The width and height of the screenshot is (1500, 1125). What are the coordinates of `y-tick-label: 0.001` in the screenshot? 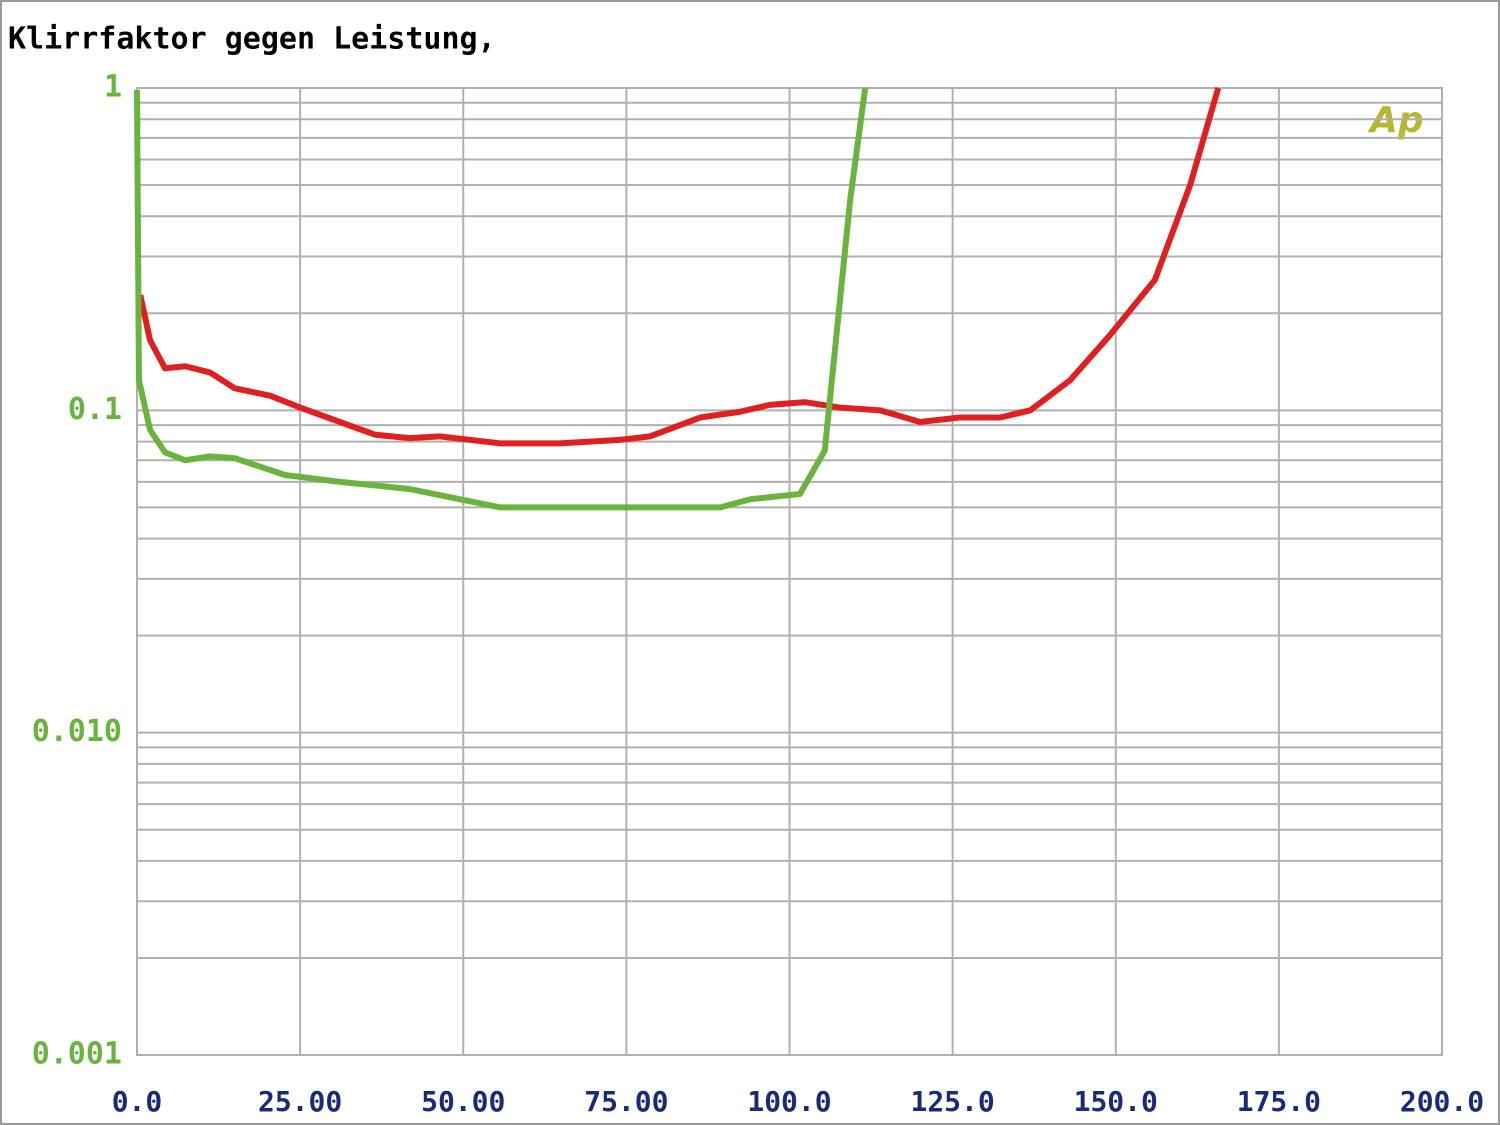 It's located at (77, 1054).